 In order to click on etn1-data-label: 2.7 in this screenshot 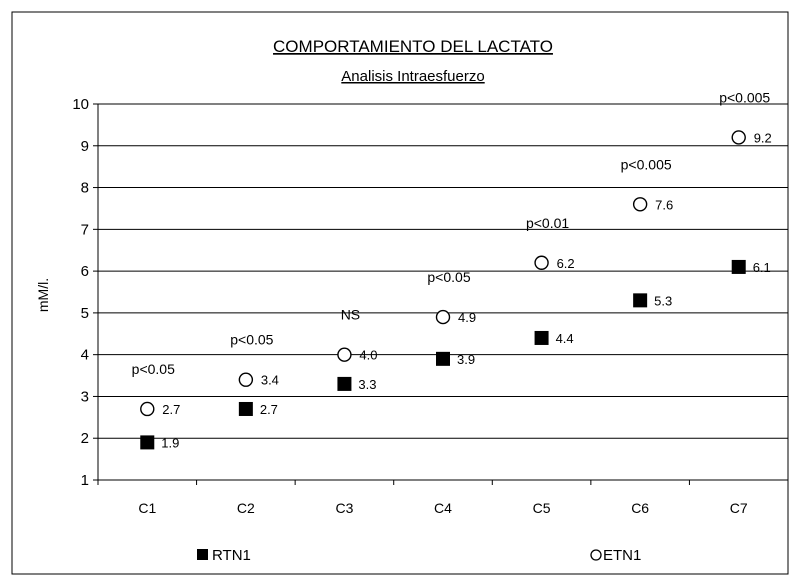, I will do `click(171, 409)`.